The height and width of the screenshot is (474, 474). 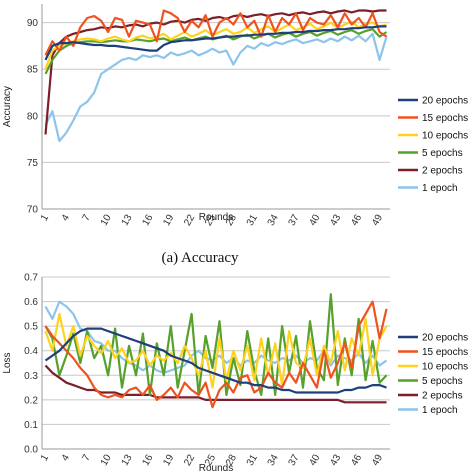 I want to click on y-axis-label: Loss, so click(x=7, y=362).